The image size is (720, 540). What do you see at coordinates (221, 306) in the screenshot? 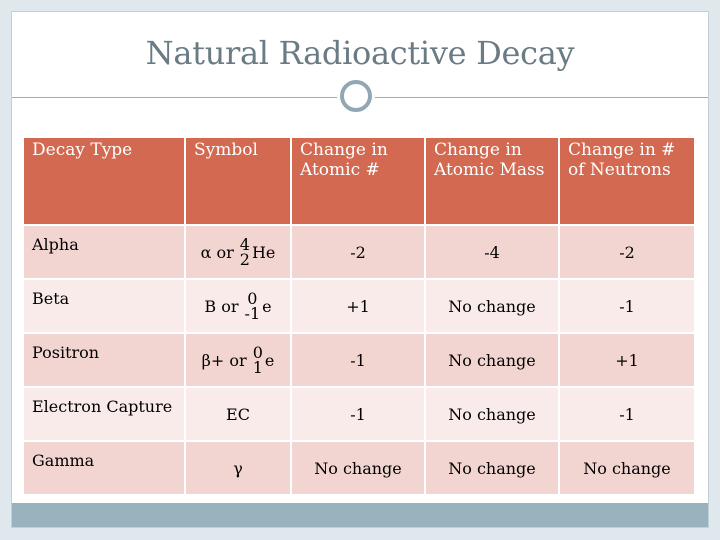
I see `symbol-prefix: B or` at bounding box center [221, 306].